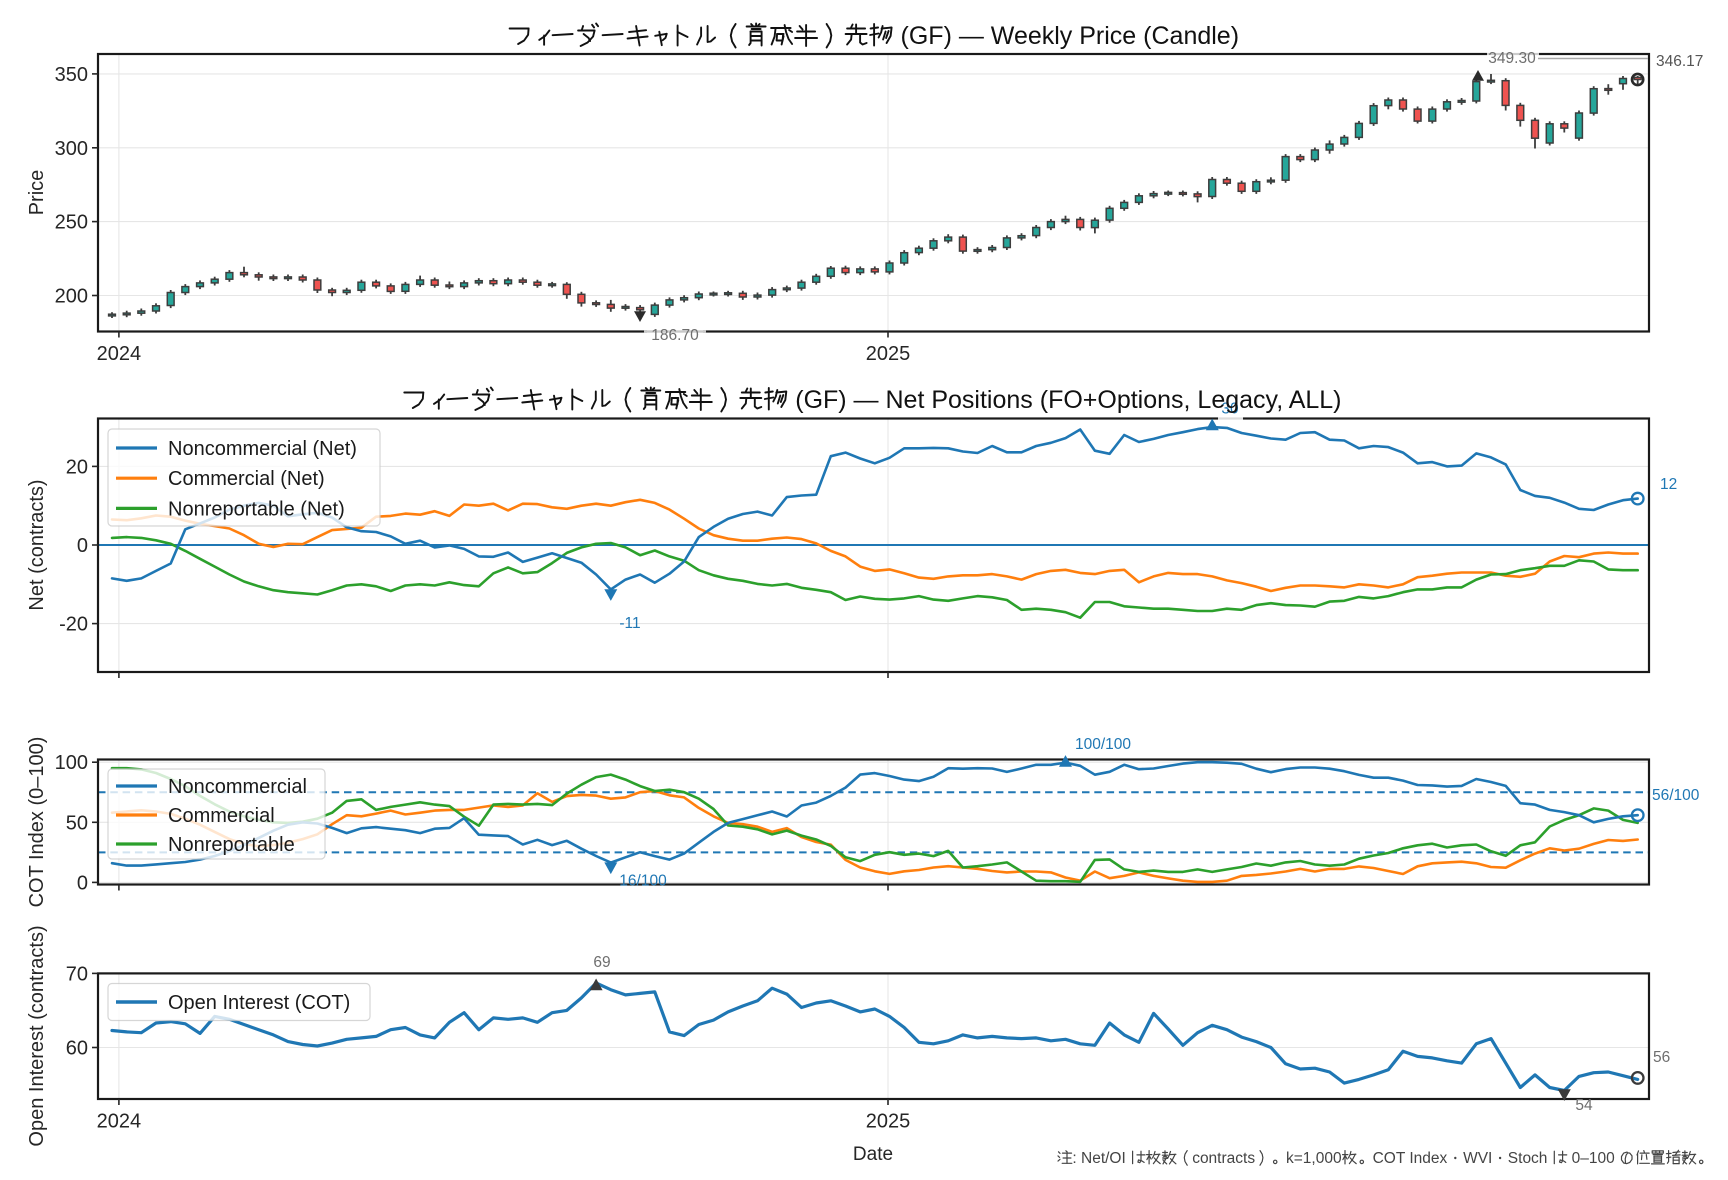  Describe the element at coordinates (71, 223) in the screenshot. I see `svg-text: 250` at that location.